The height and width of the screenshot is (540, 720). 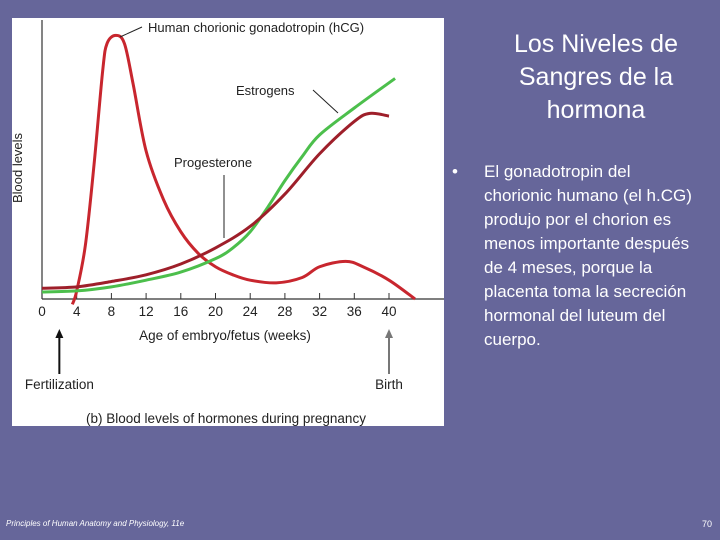 I want to click on x-tick-label: 28, so click(x=284, y=311).